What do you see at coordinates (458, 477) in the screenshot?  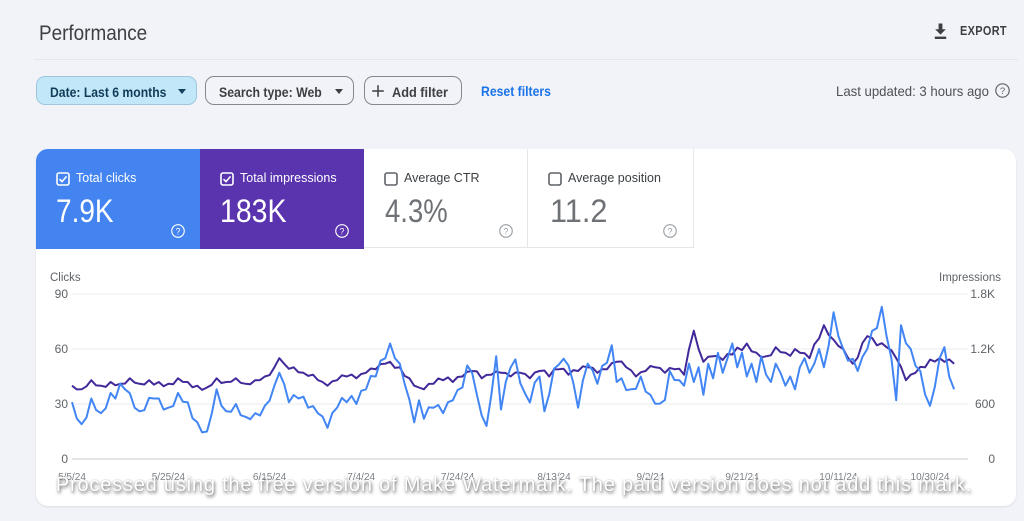 I see `svg-text: 7/24/24` at bounding box center [458, 477].